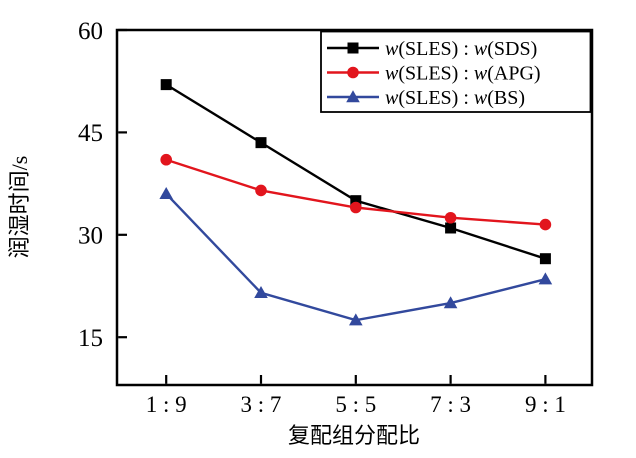 Image resolution: width=636 pixels, height=458 pixels. What do you see at coordinates (354, 435) in the screenshot?
I see `x-axis-title: 复配组分配比` at bounding box center [354, 435].